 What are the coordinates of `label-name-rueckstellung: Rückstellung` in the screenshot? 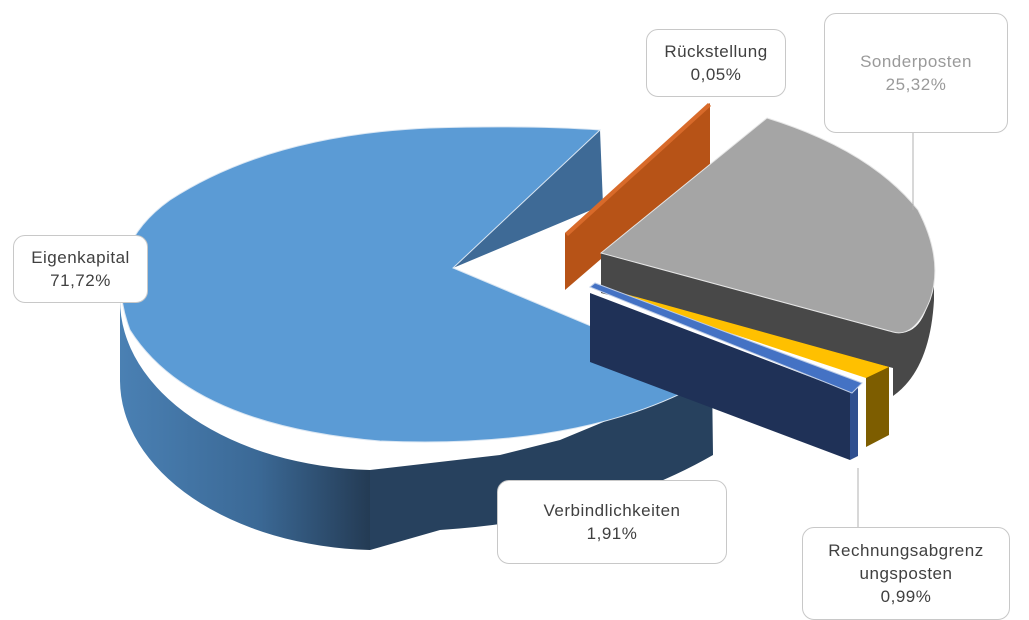 It's located at (716, 51).